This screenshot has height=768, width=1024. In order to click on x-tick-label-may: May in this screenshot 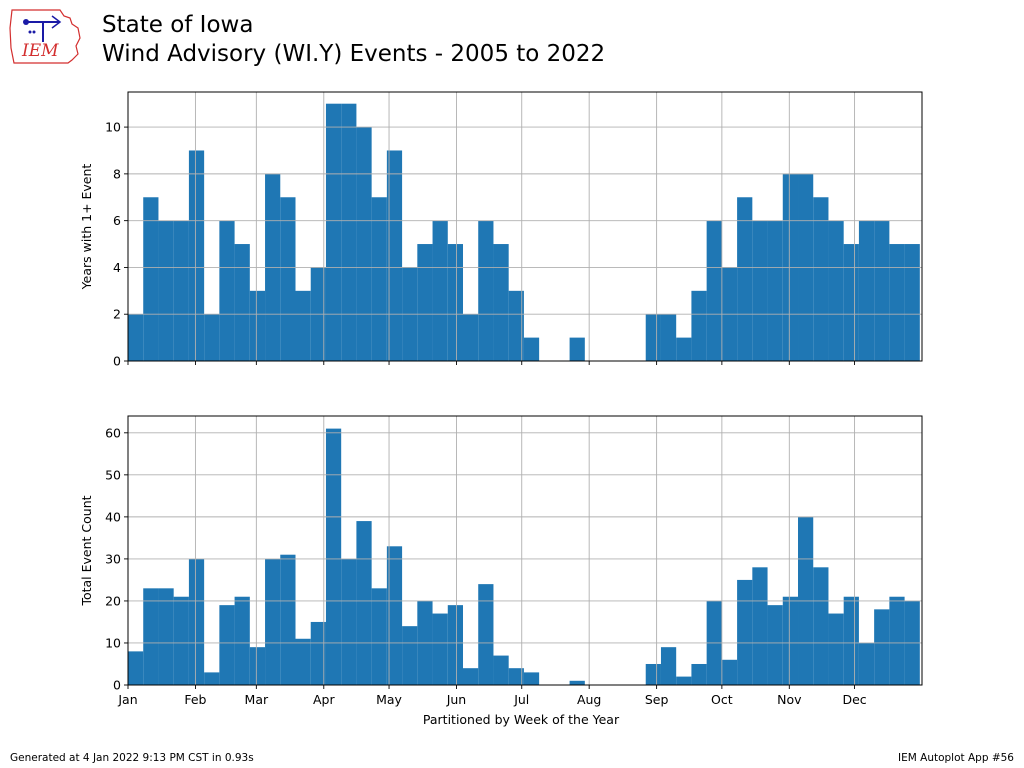, I will do `click(389, 699)`.